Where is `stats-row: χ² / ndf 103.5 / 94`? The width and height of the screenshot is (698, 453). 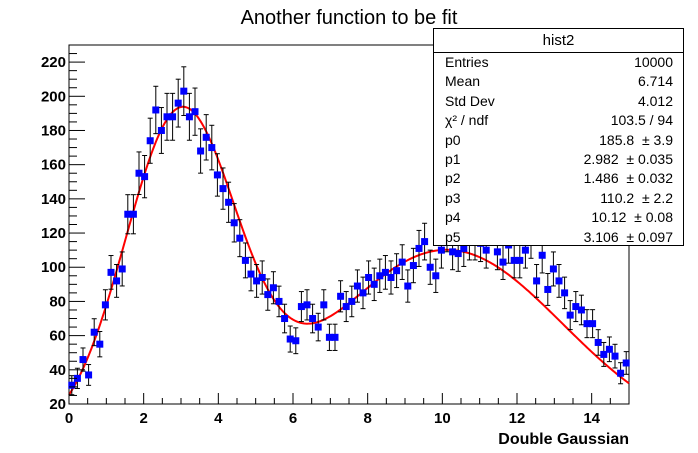 stats-row: χ² / ndf 103.5 / 94 is located at coordinates (558, 120).